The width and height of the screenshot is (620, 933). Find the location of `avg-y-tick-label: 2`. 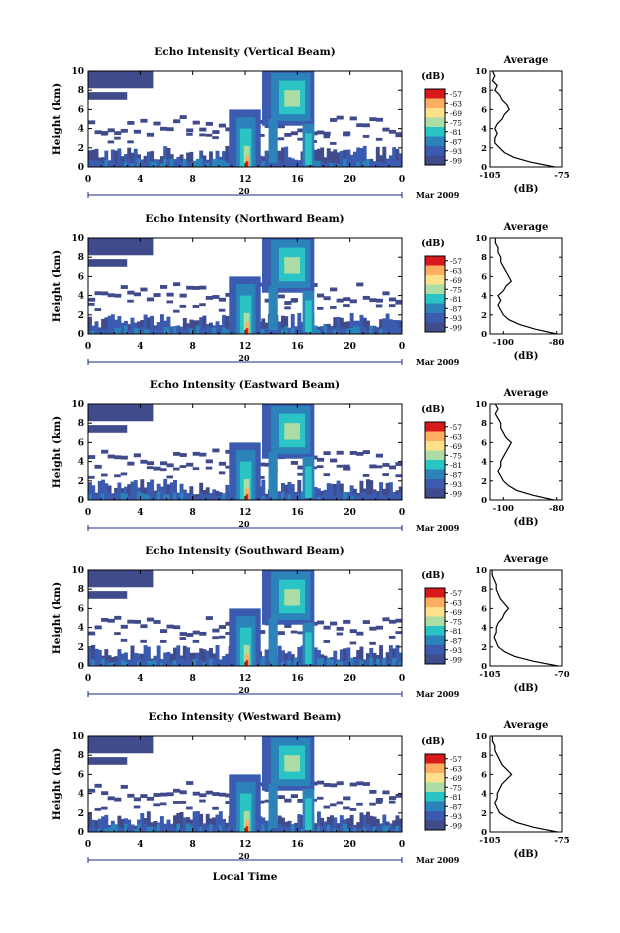

avg-y-tick-label: 2 is located at coordinates (484, 149).